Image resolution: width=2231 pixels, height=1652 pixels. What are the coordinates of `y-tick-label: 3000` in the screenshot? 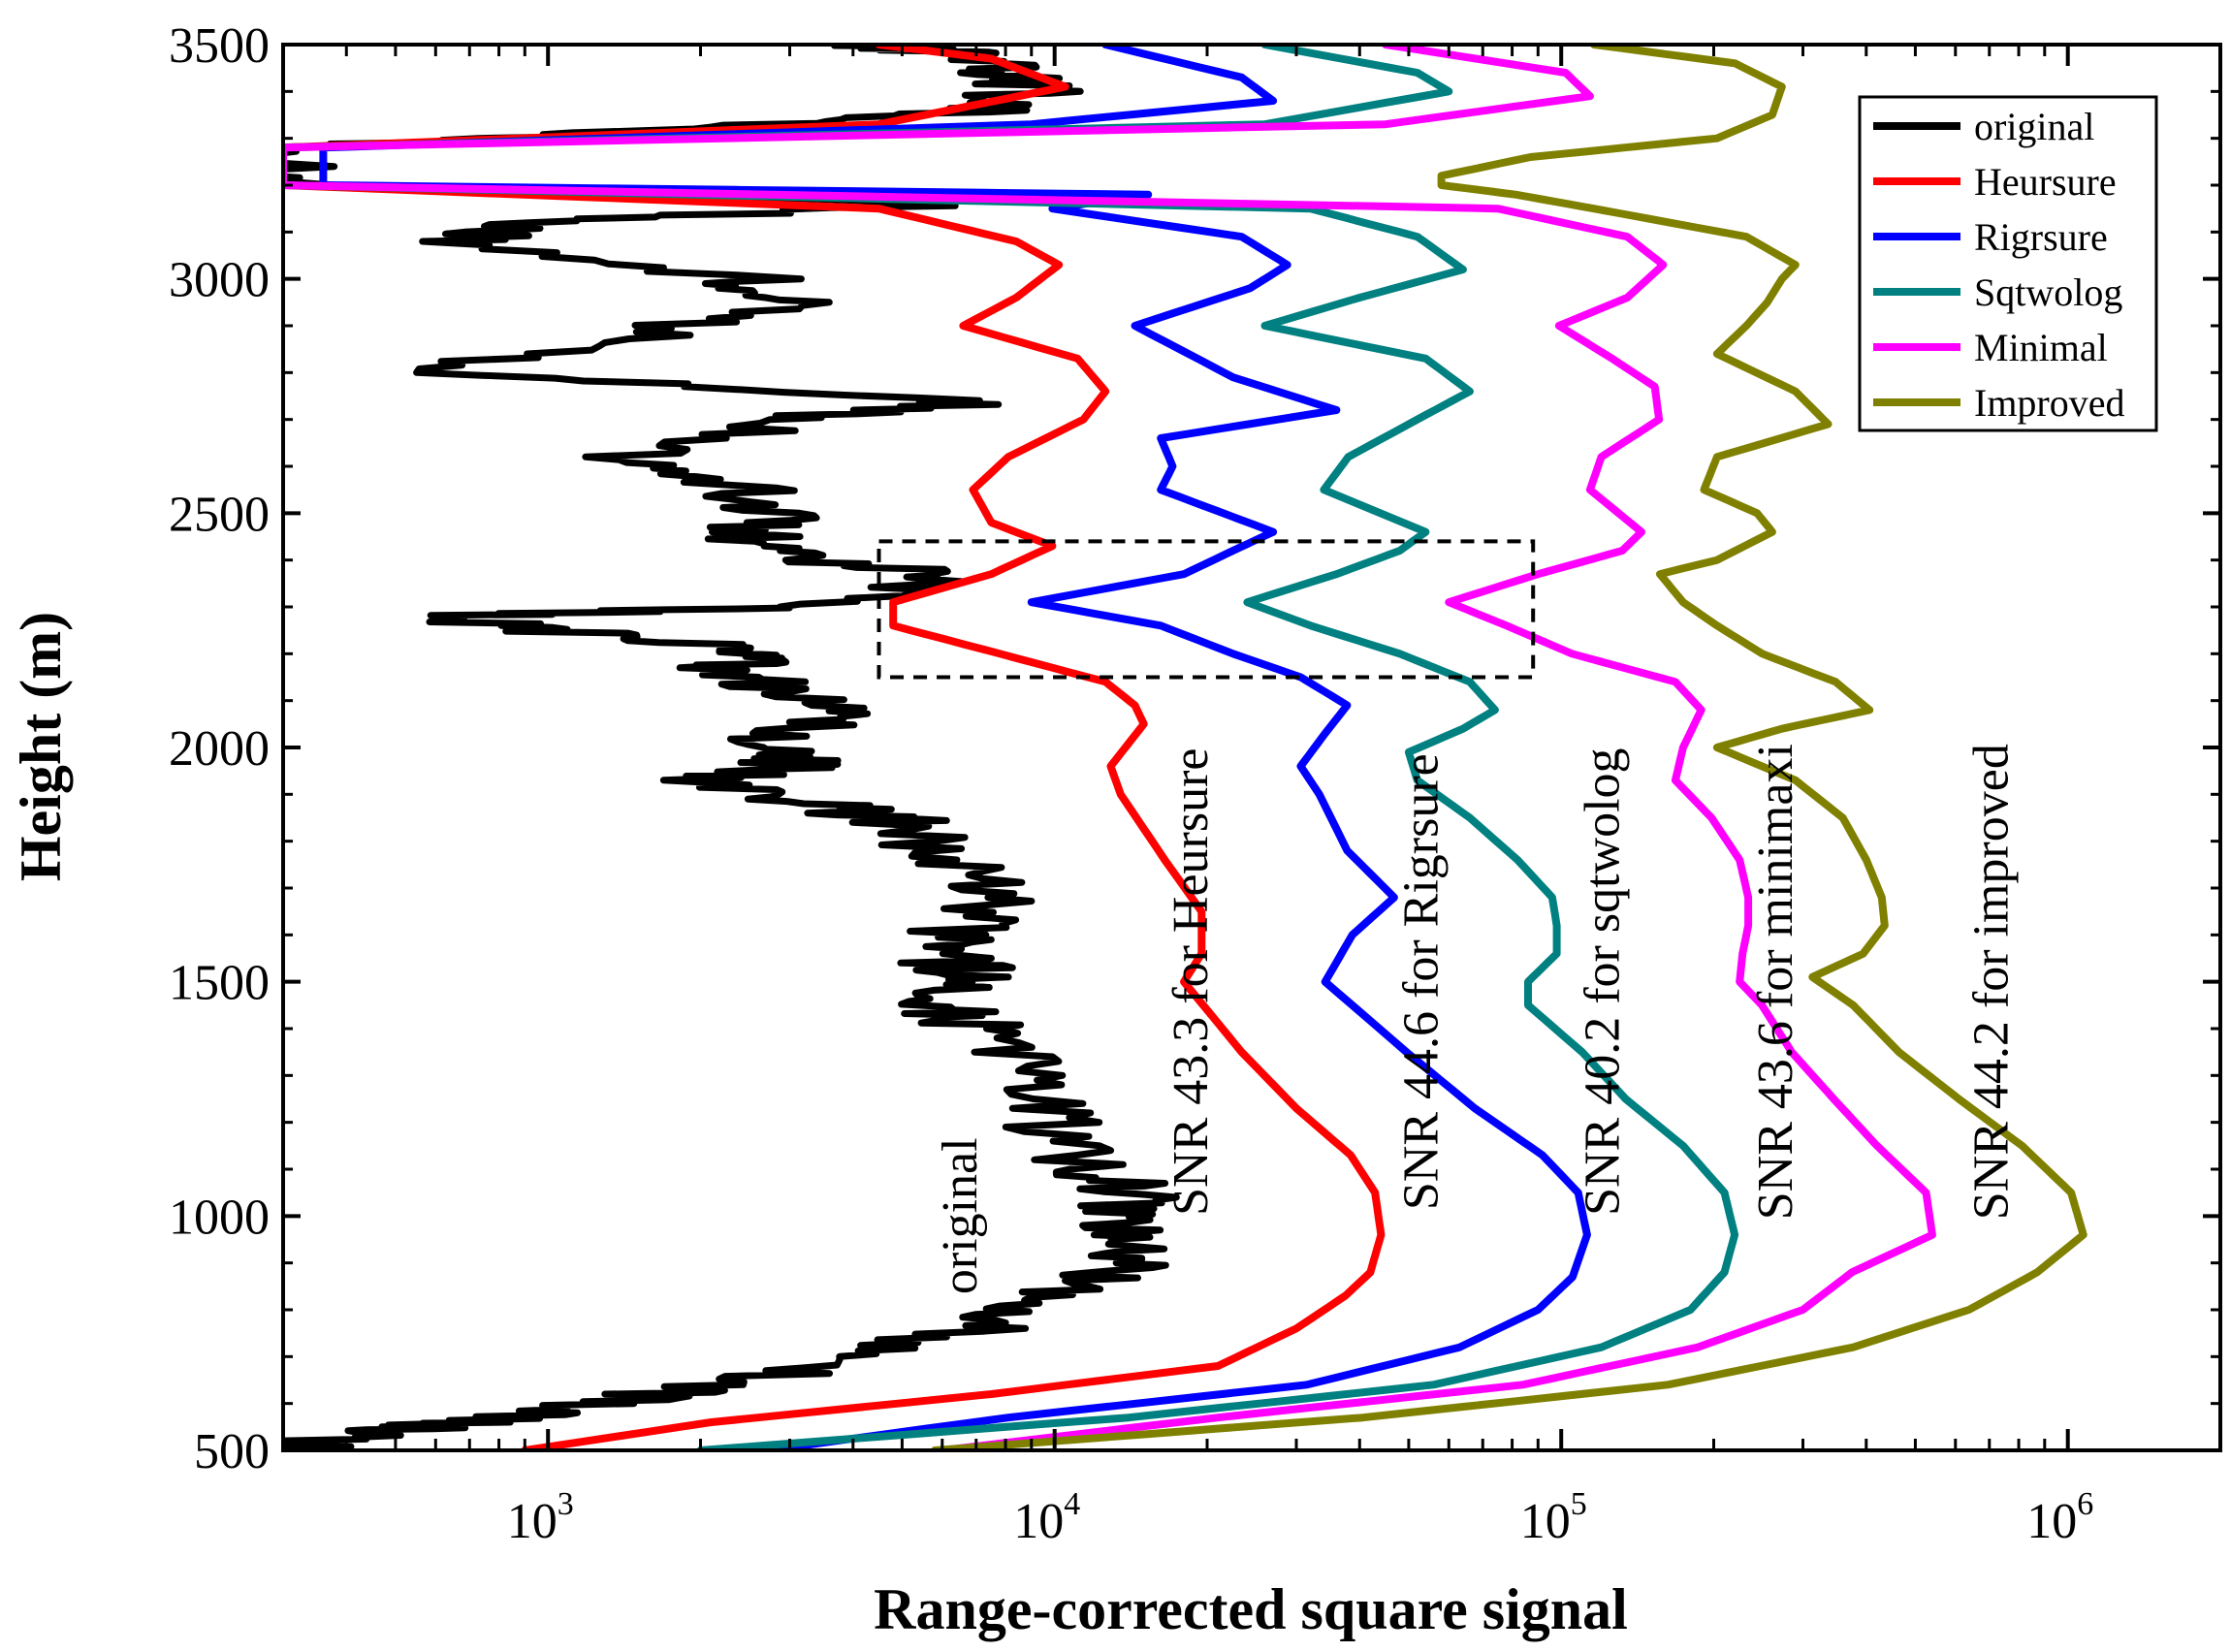 It's located at (220, 281).